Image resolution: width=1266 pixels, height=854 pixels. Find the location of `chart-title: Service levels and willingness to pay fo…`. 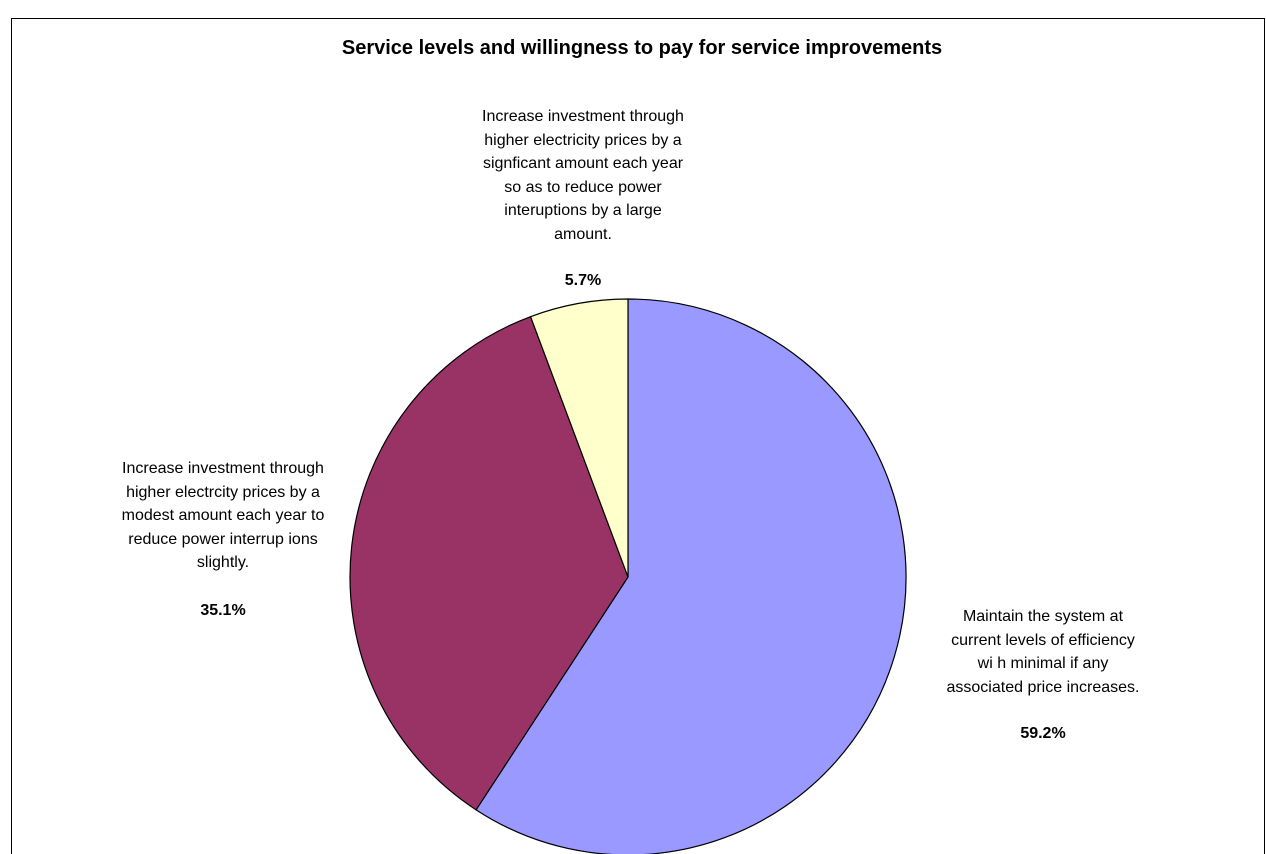

chart-title: Service levels and willingness to pay fo… is located at coordinates (642, 48).